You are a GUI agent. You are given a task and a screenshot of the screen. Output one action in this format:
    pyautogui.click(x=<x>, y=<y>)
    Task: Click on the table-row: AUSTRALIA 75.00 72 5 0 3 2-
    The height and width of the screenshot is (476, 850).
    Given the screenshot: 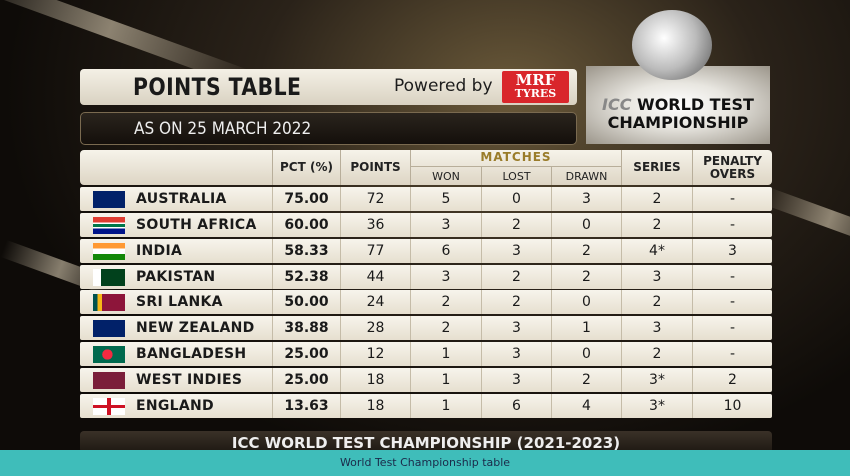 What is the action you would take?
    pyautogui.click(x=426, y=198)
    